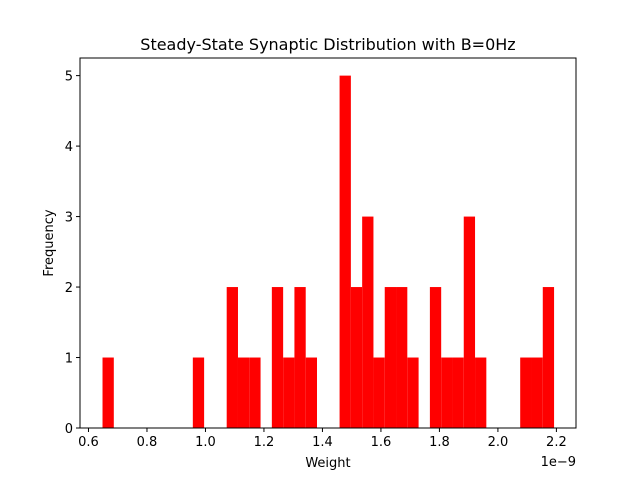  What do you see at coordinates (69, 77) in the screenshot?
I see `y-tick-label: 5` at bounding box center [69, 77].